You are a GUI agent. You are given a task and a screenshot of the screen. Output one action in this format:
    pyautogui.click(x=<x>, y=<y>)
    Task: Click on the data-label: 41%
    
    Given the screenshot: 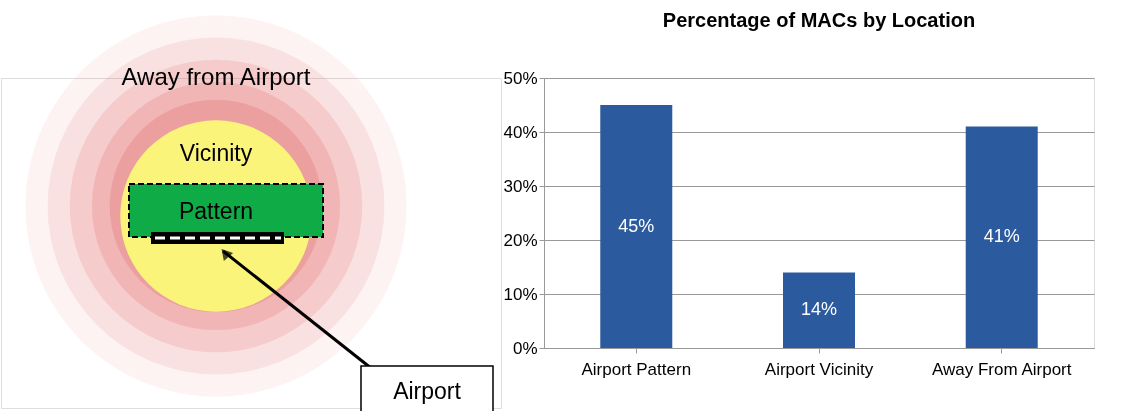 What is the action you would take?
    pyautogui.click(x=1001, y=236)
    